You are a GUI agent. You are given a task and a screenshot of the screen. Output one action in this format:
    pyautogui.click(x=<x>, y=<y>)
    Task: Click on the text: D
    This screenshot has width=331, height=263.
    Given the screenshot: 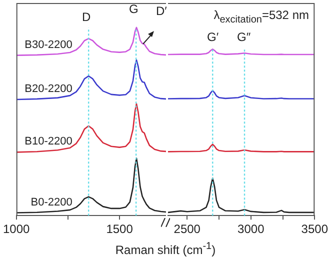 What is the action you would take?
    pyautogui.click(x=86, y=17)
    